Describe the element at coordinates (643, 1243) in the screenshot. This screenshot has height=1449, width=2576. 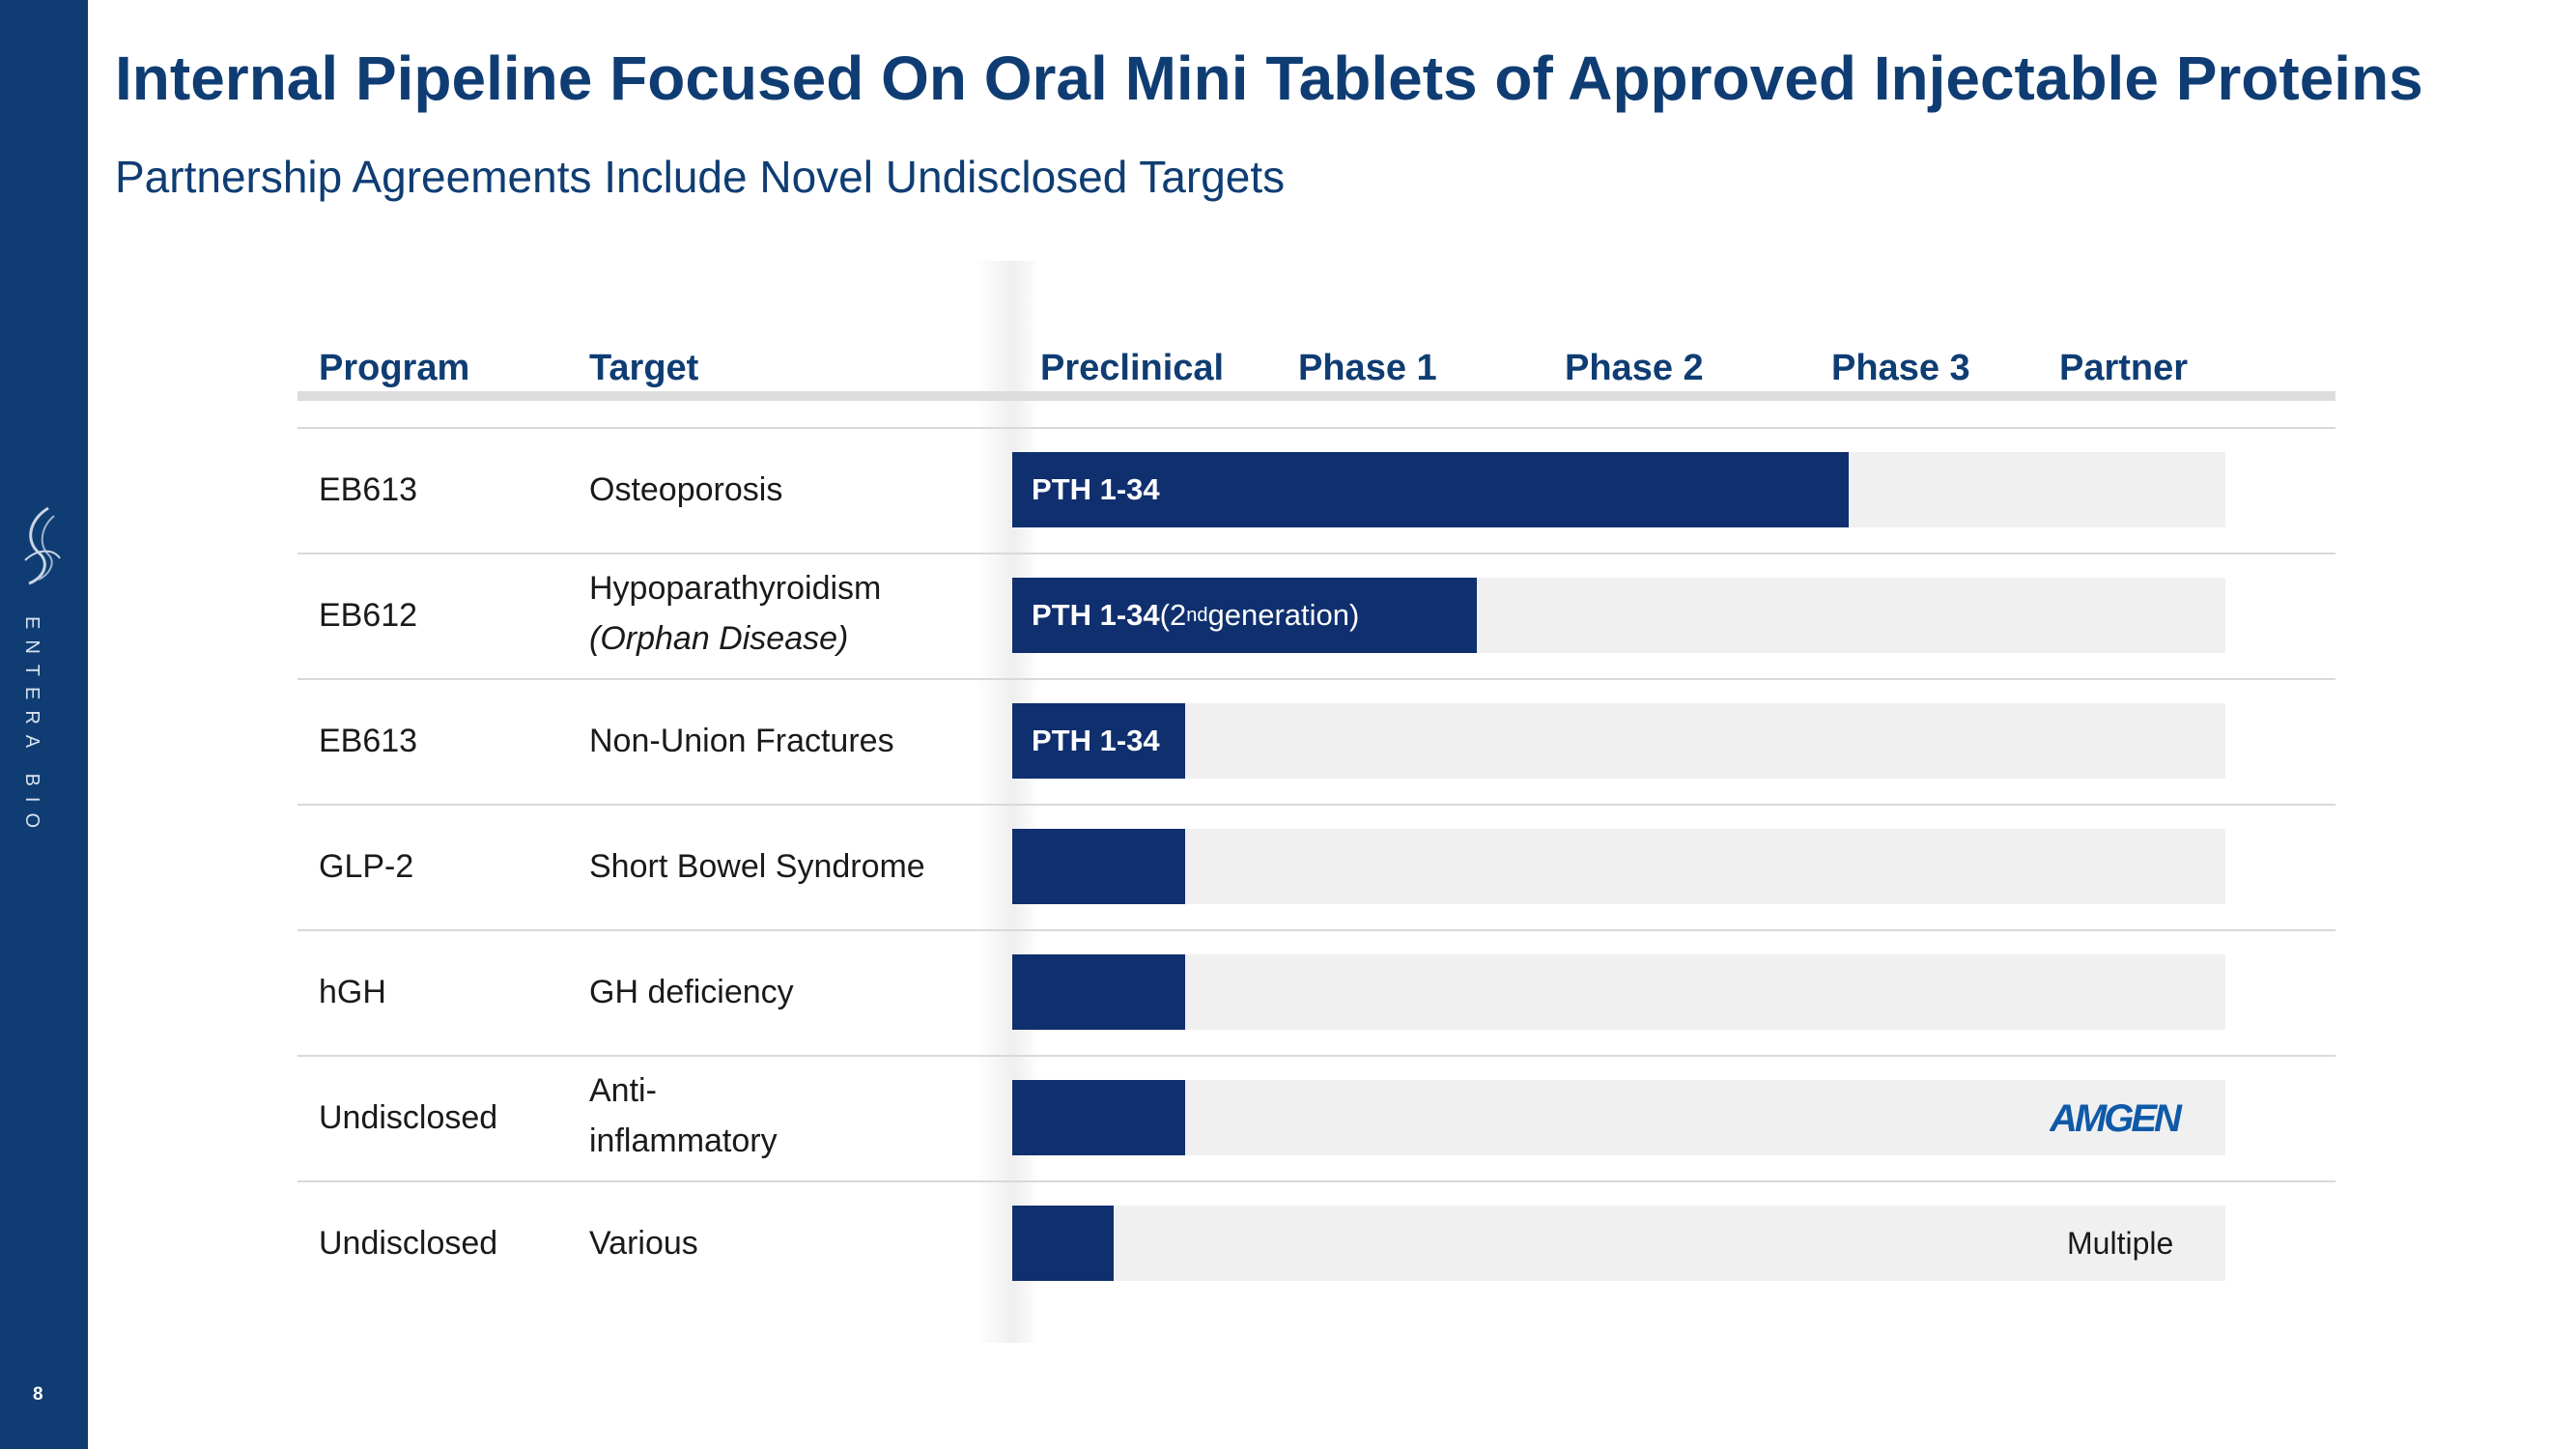
I see `target-name: Various` at that location.